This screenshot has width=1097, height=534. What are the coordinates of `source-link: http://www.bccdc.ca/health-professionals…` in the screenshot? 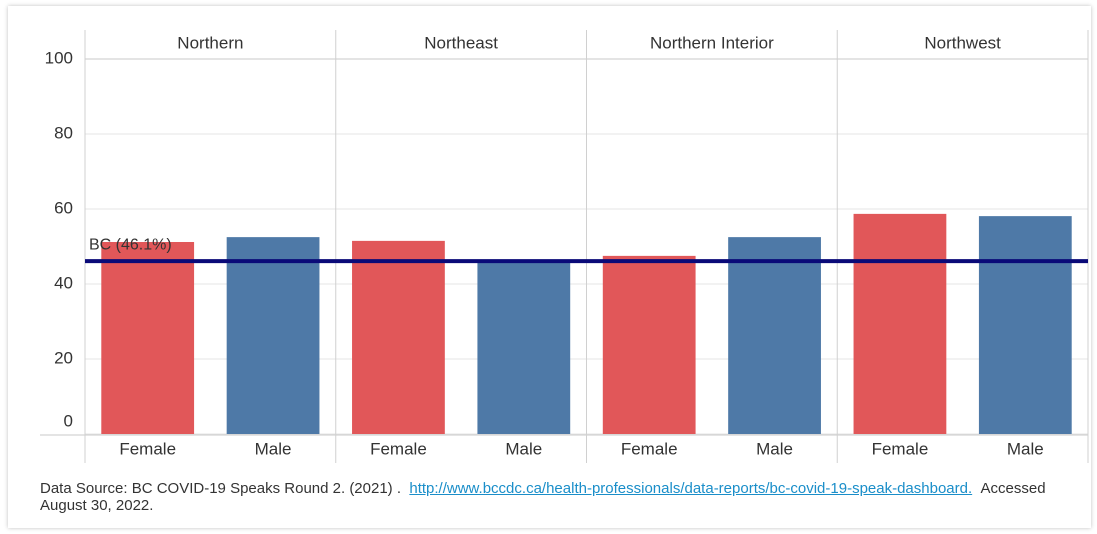 It's located at (691, 488).